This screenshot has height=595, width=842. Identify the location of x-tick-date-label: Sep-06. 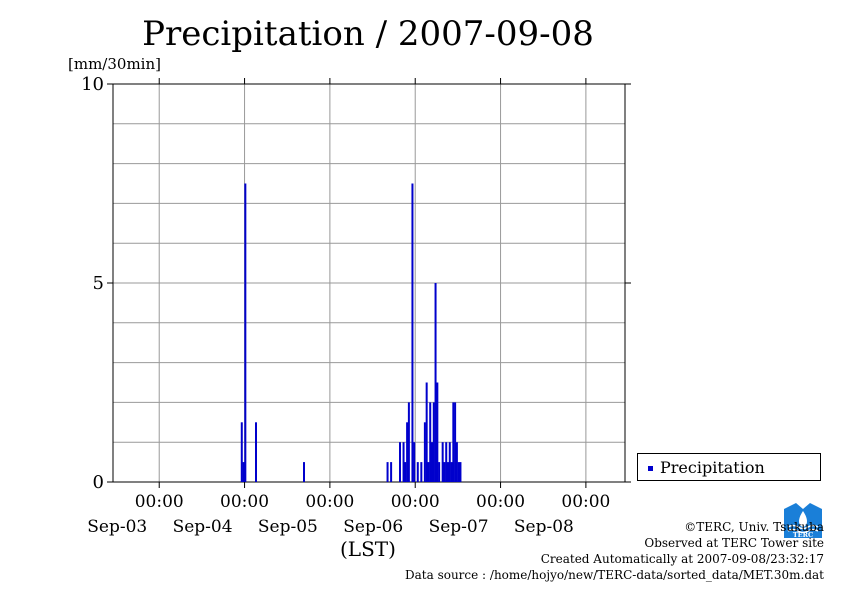
(373, 527).